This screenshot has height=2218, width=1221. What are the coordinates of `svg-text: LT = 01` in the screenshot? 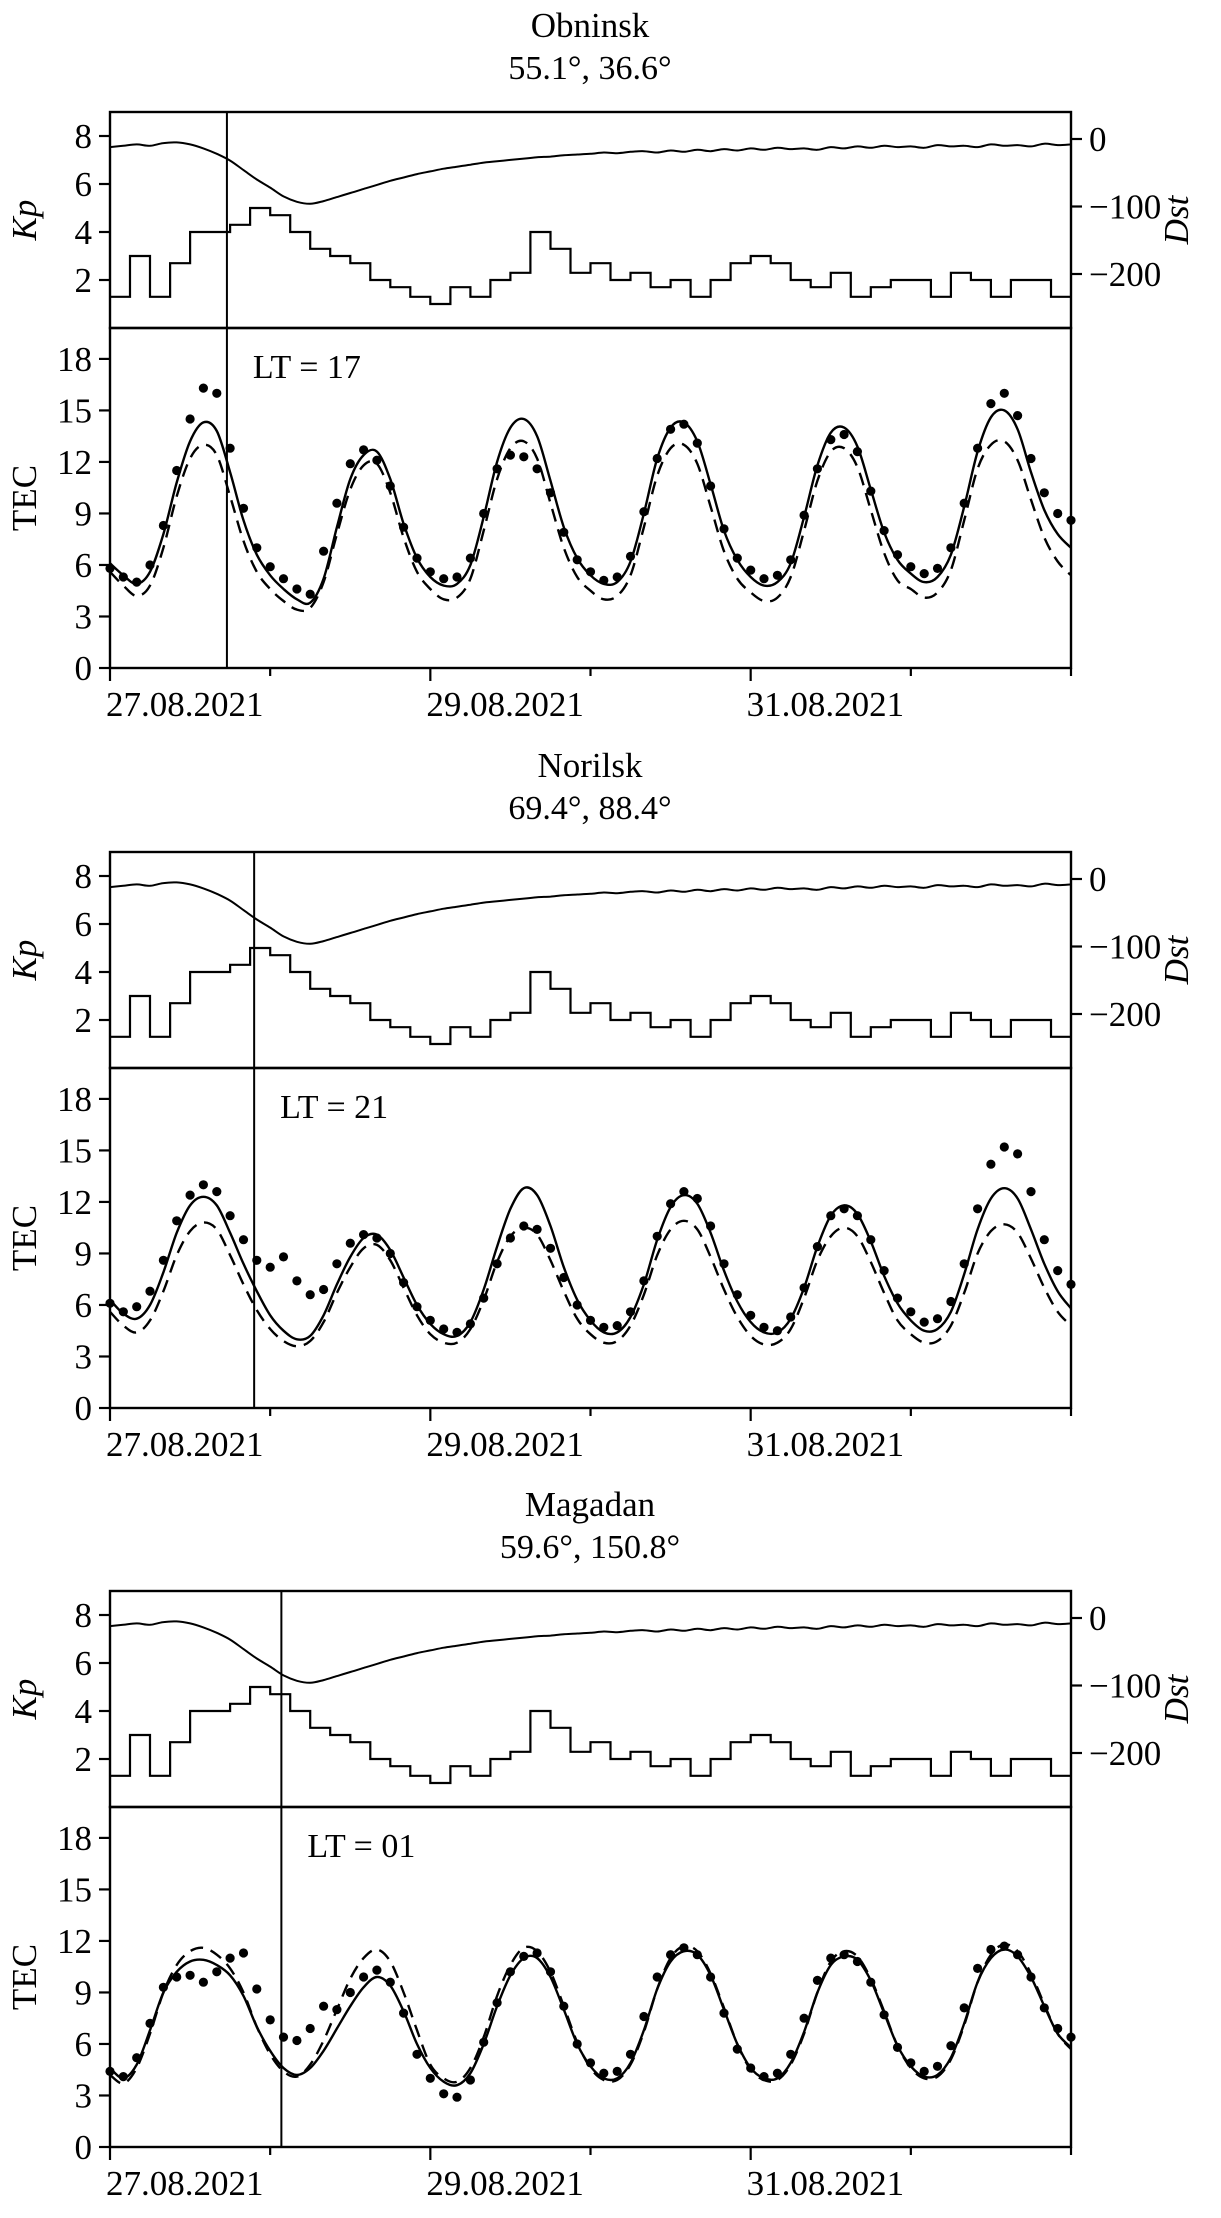 It's located at (361, 1846).